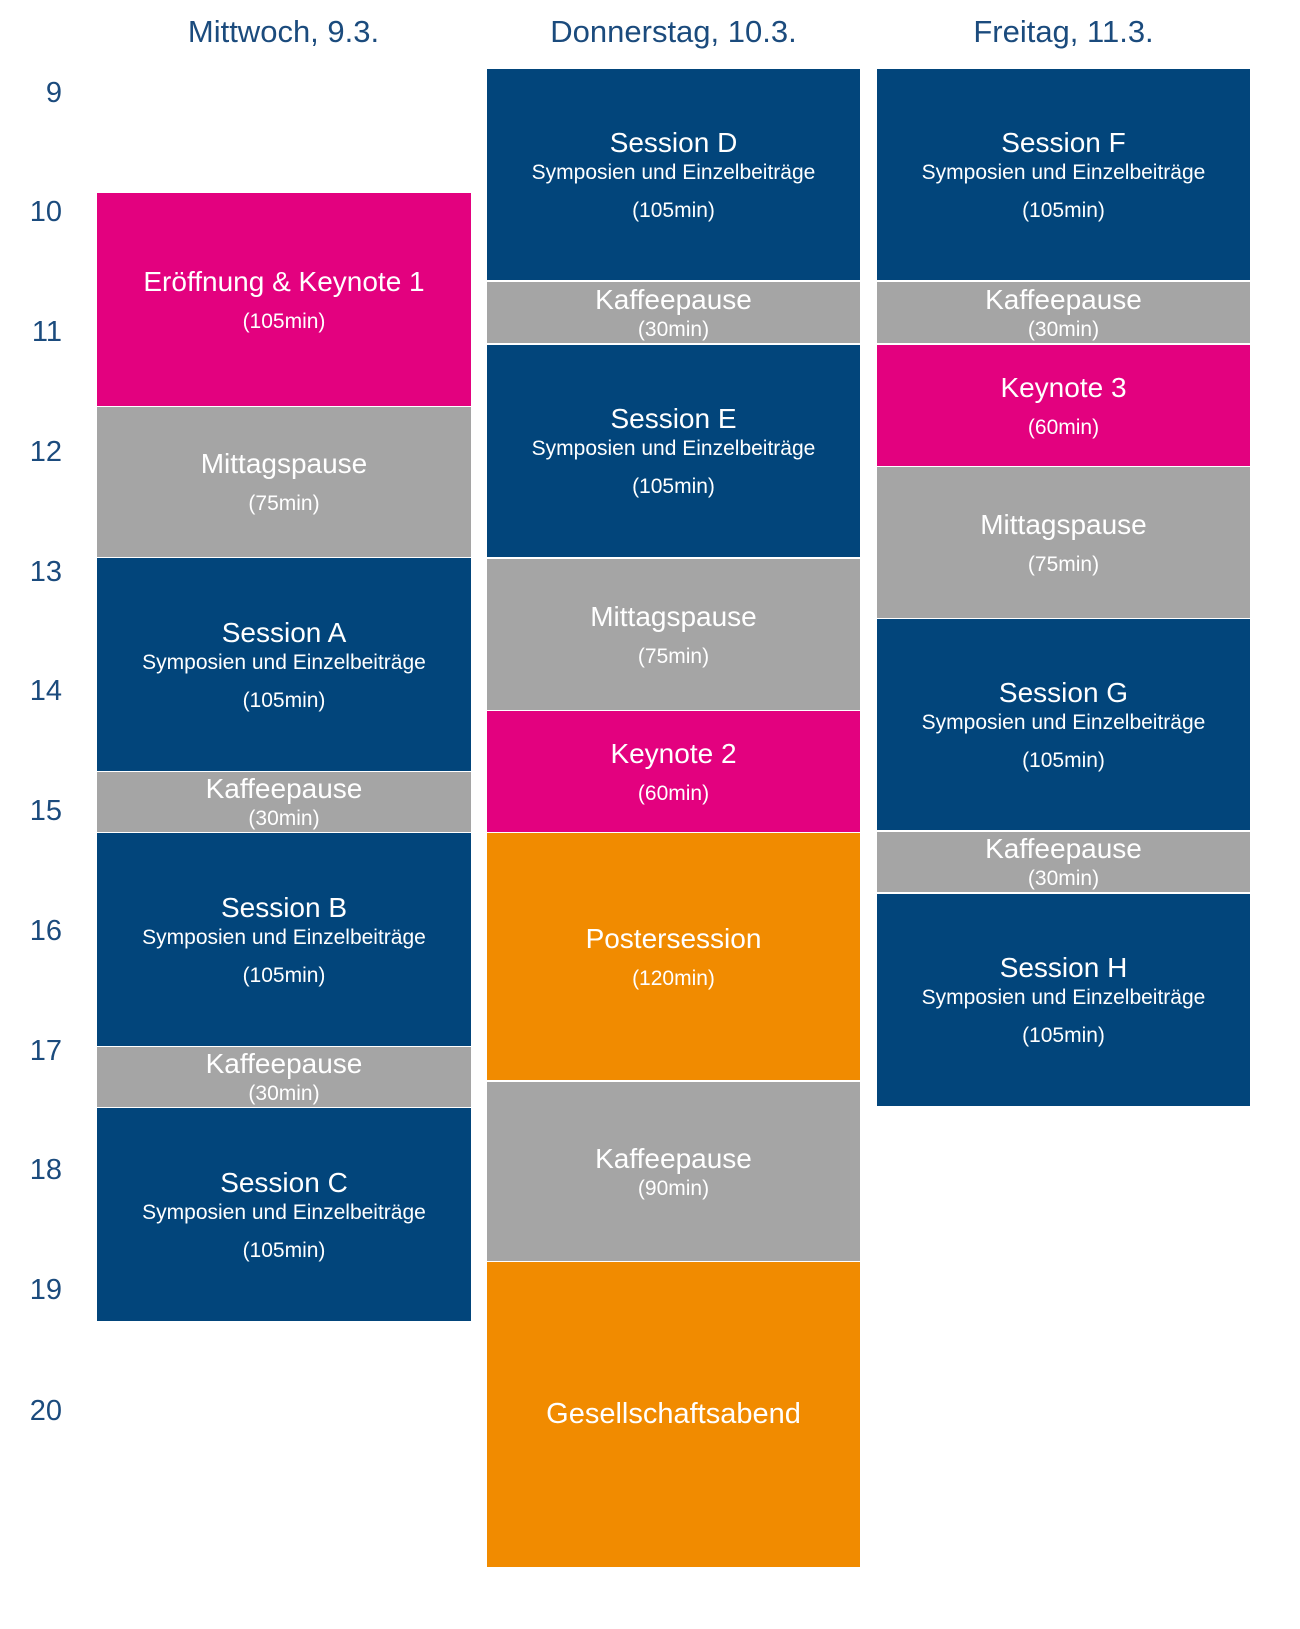  Describe the element at coordinates (284, 1182) in the screenshot. I see `block-title: Session C` at that location.